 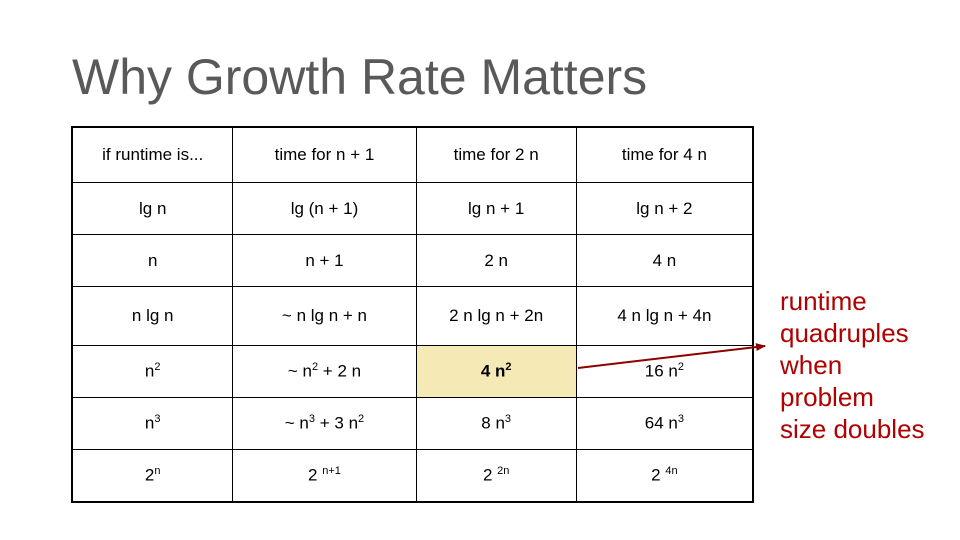 I want to click on table-cell: n lg n, so click(x=152, y=316).